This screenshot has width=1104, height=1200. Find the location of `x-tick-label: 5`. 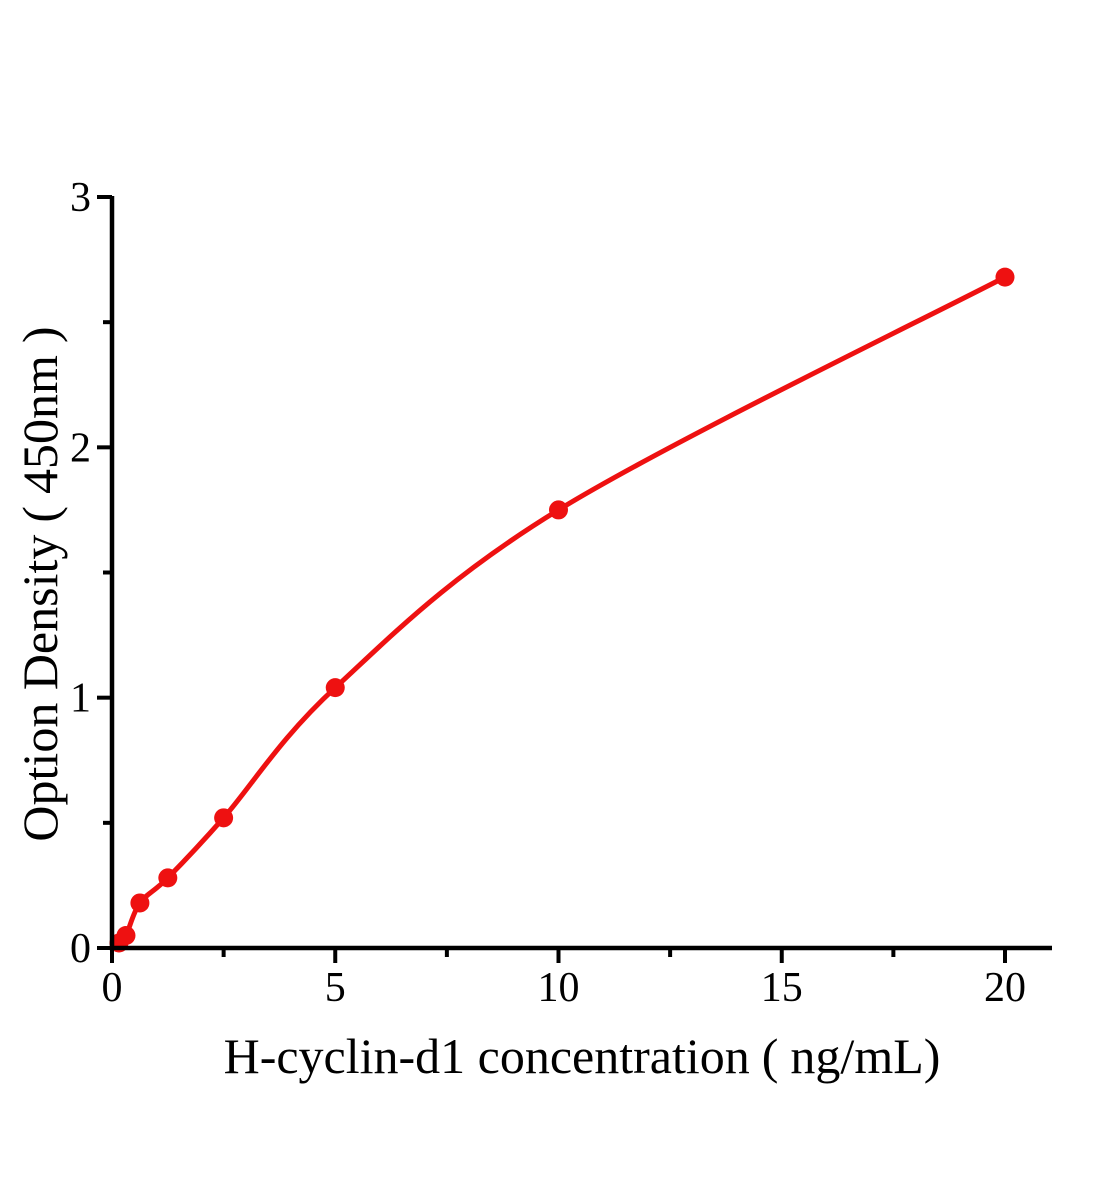

x-tick-label: 5 is located at coordinates (335, 988).